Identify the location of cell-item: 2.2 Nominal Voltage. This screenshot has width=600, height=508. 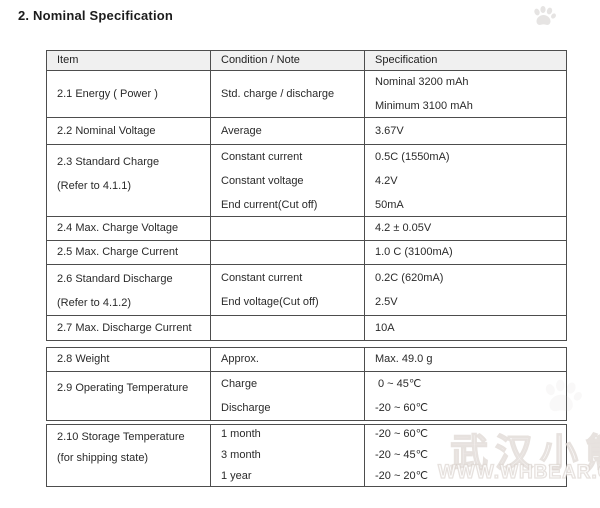
(129, 131).